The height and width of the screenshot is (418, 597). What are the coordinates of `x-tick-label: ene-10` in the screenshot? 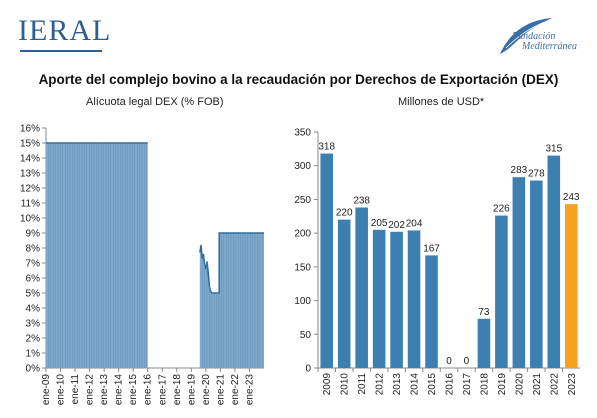 It's located at (61, 390).